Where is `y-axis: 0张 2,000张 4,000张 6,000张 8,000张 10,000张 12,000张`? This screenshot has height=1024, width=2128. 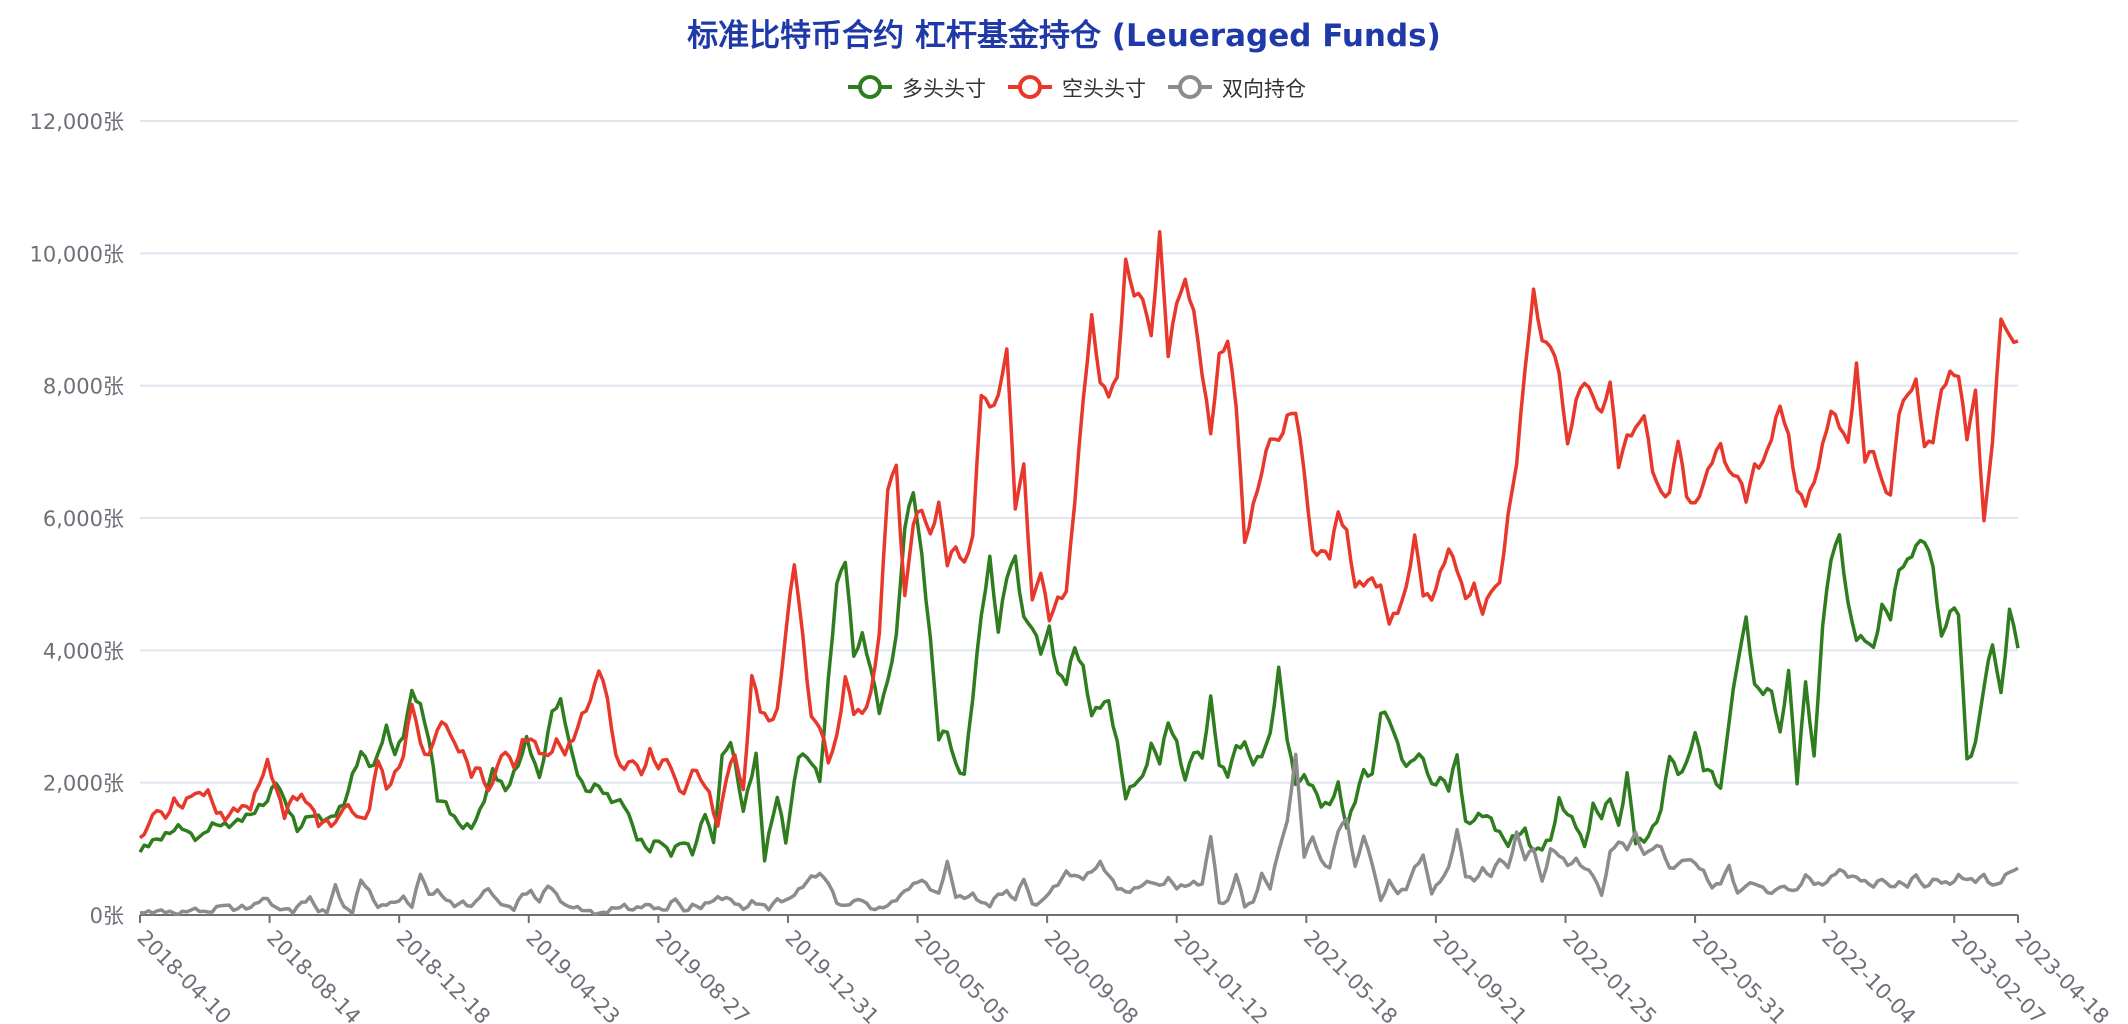
y-axis: 0张 2,000张 4,000张 6,000张 8,000张 10,000张 12,000张 is located at coordinates (77, 519).